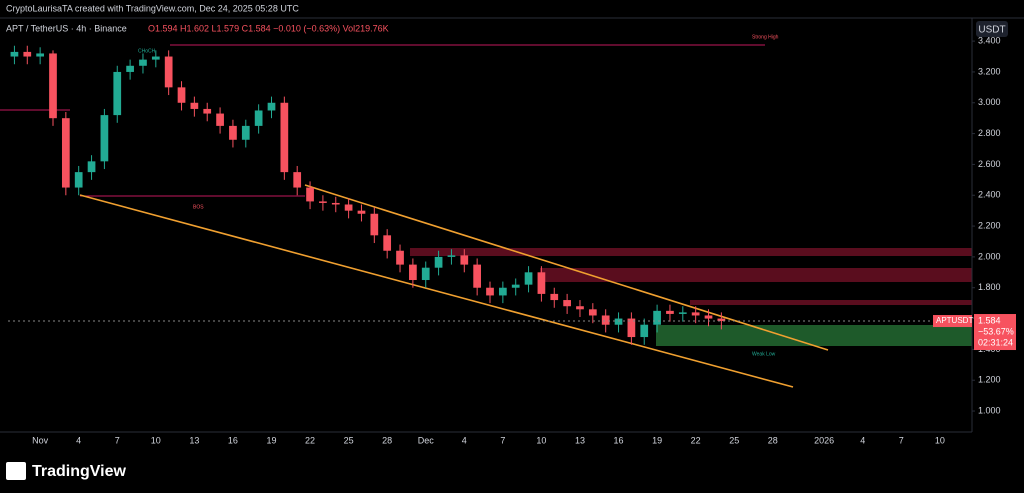 The height and width of the screenshot is (493, 1024). What do you see at coordinates (765, 37) in the screenshot?
I see `annotation: Strong High` at bounding box center [765, 37].